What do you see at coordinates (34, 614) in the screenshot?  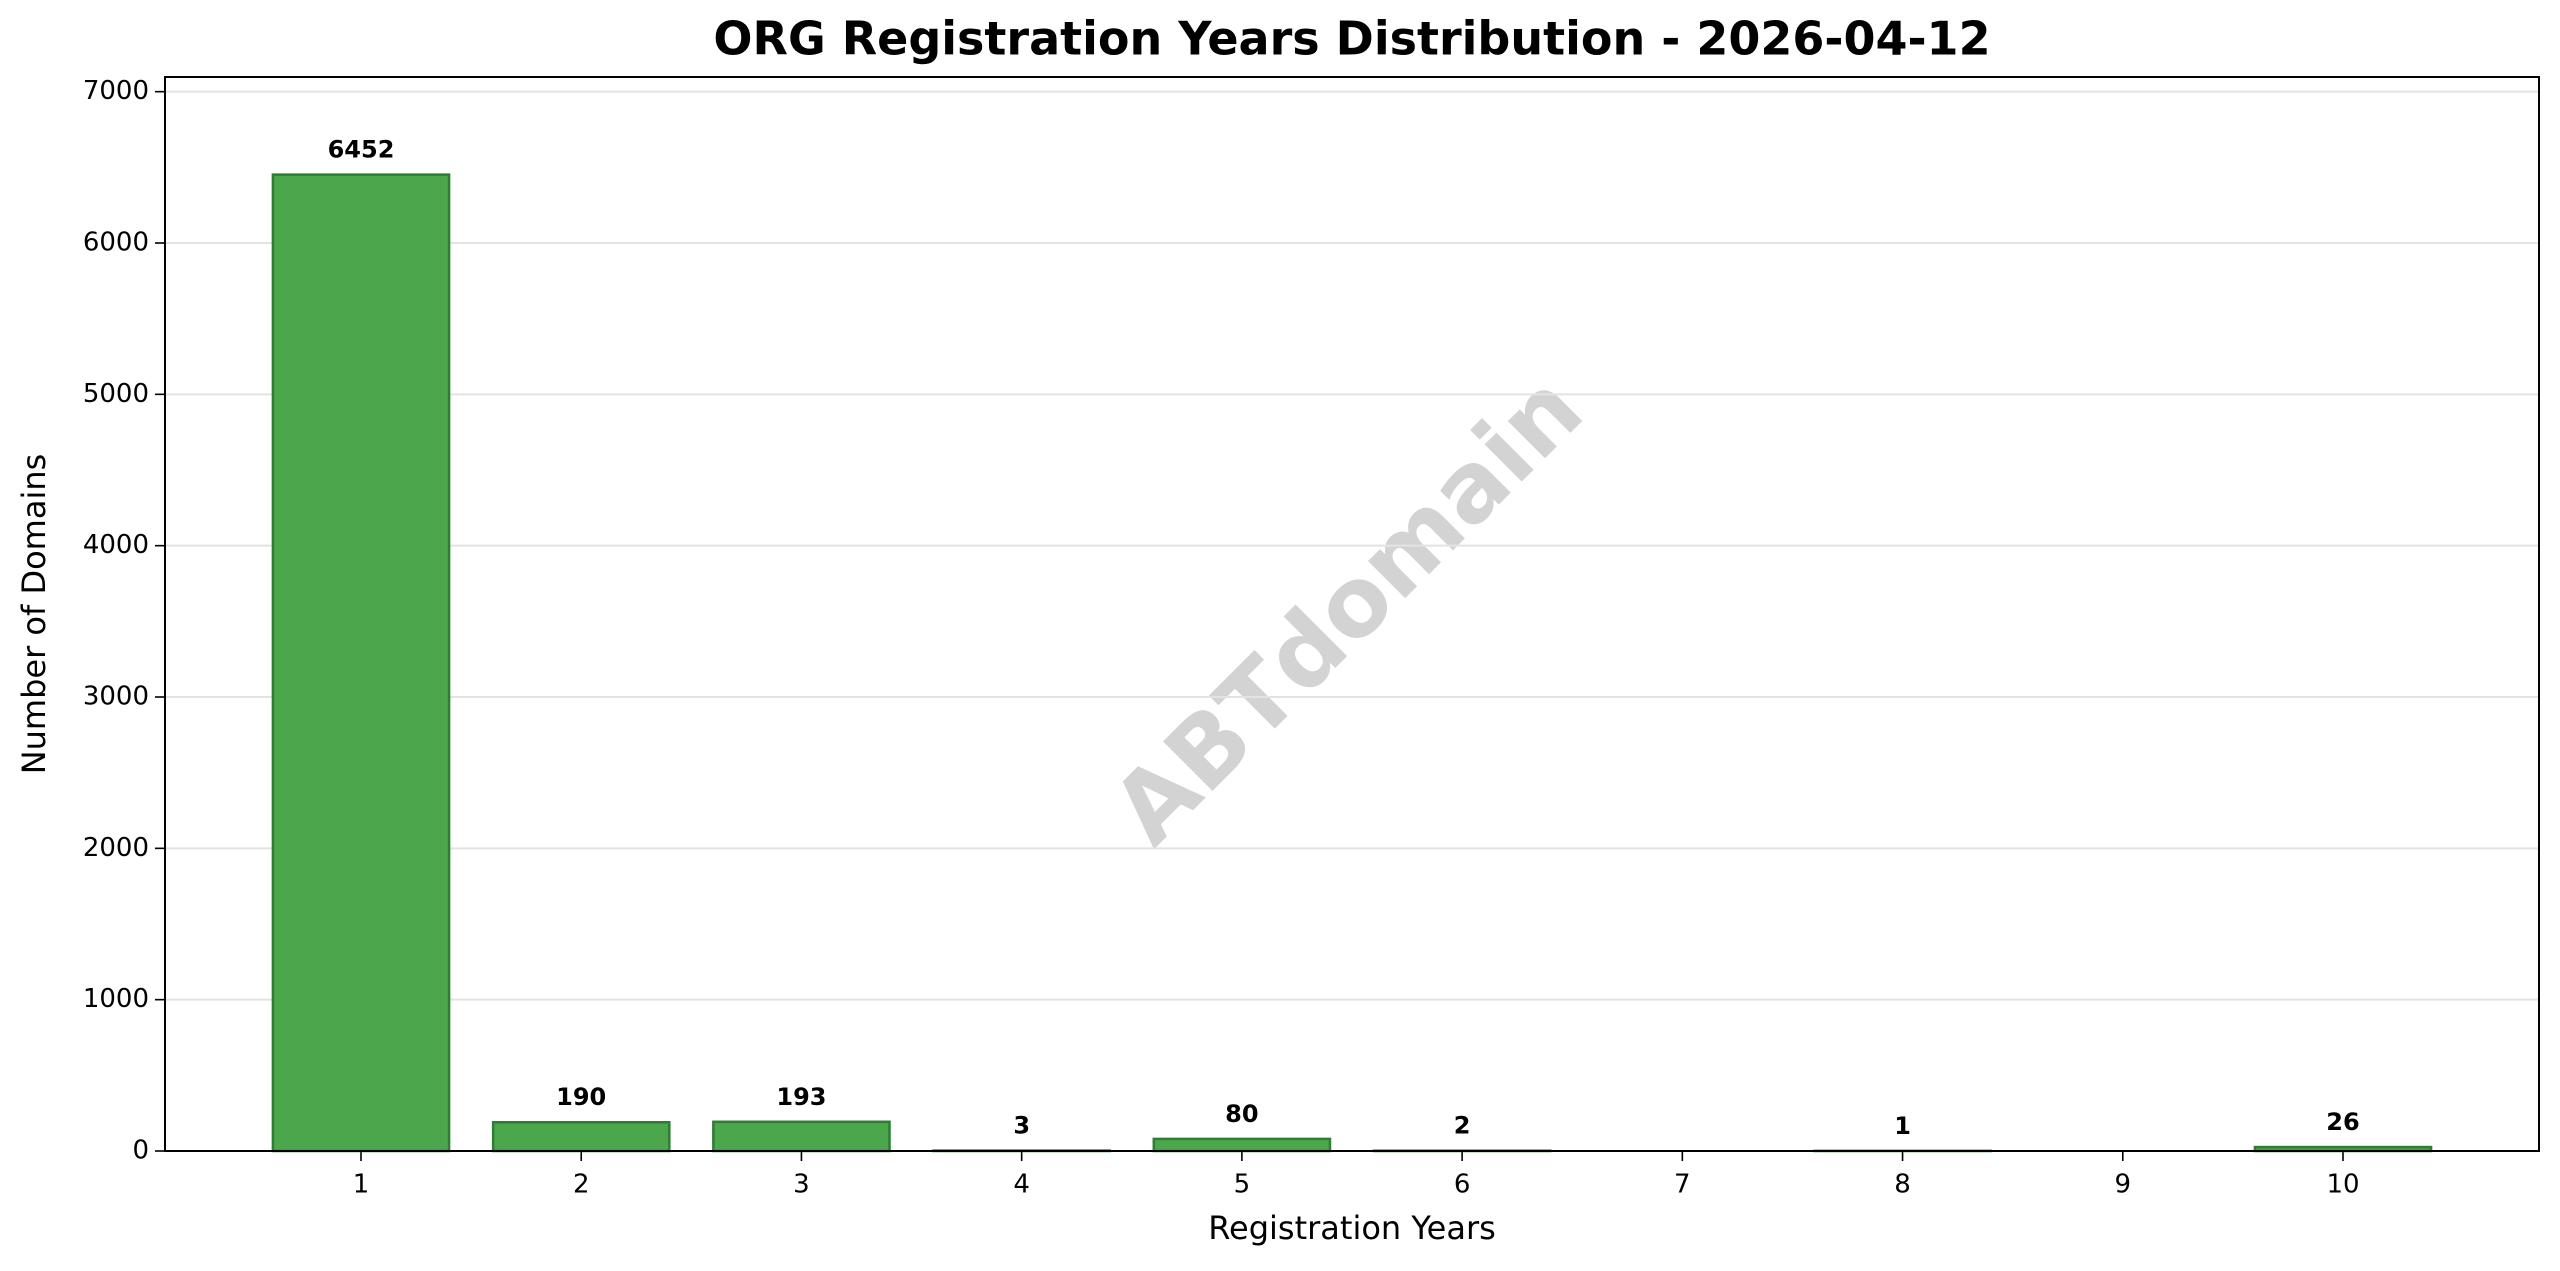 I see `y-axis-label: Number of Domains` at bounding box center [34, 614].